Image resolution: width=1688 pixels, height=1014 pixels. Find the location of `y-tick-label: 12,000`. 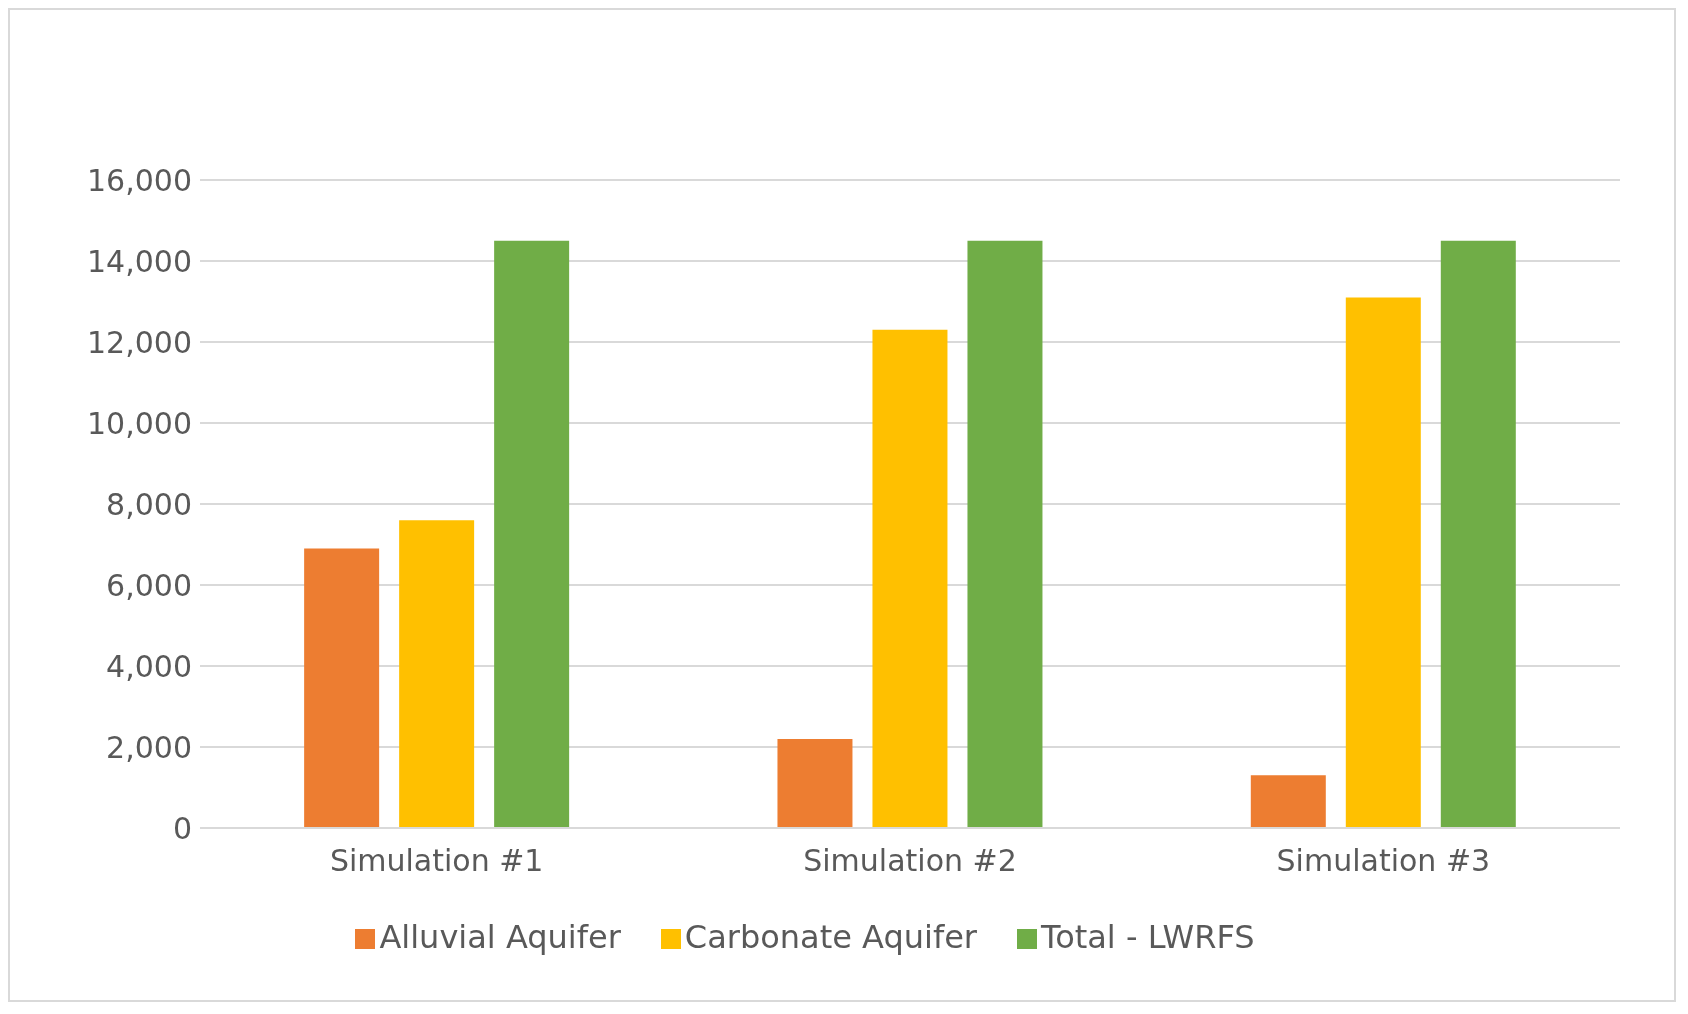

y-tick-label: 12,000 is located at coordinates (139, 342).